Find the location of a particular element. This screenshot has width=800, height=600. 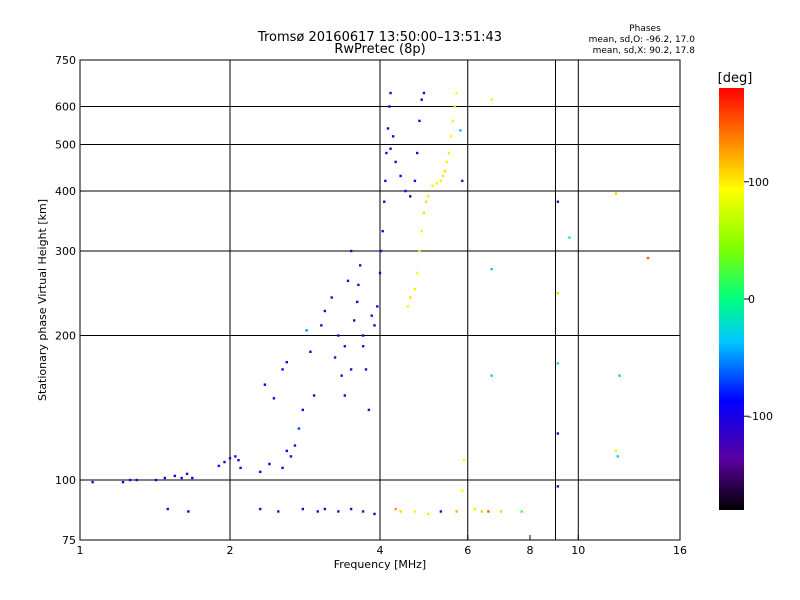

x-tick-label: 2 is located at coordinates (230, 550).